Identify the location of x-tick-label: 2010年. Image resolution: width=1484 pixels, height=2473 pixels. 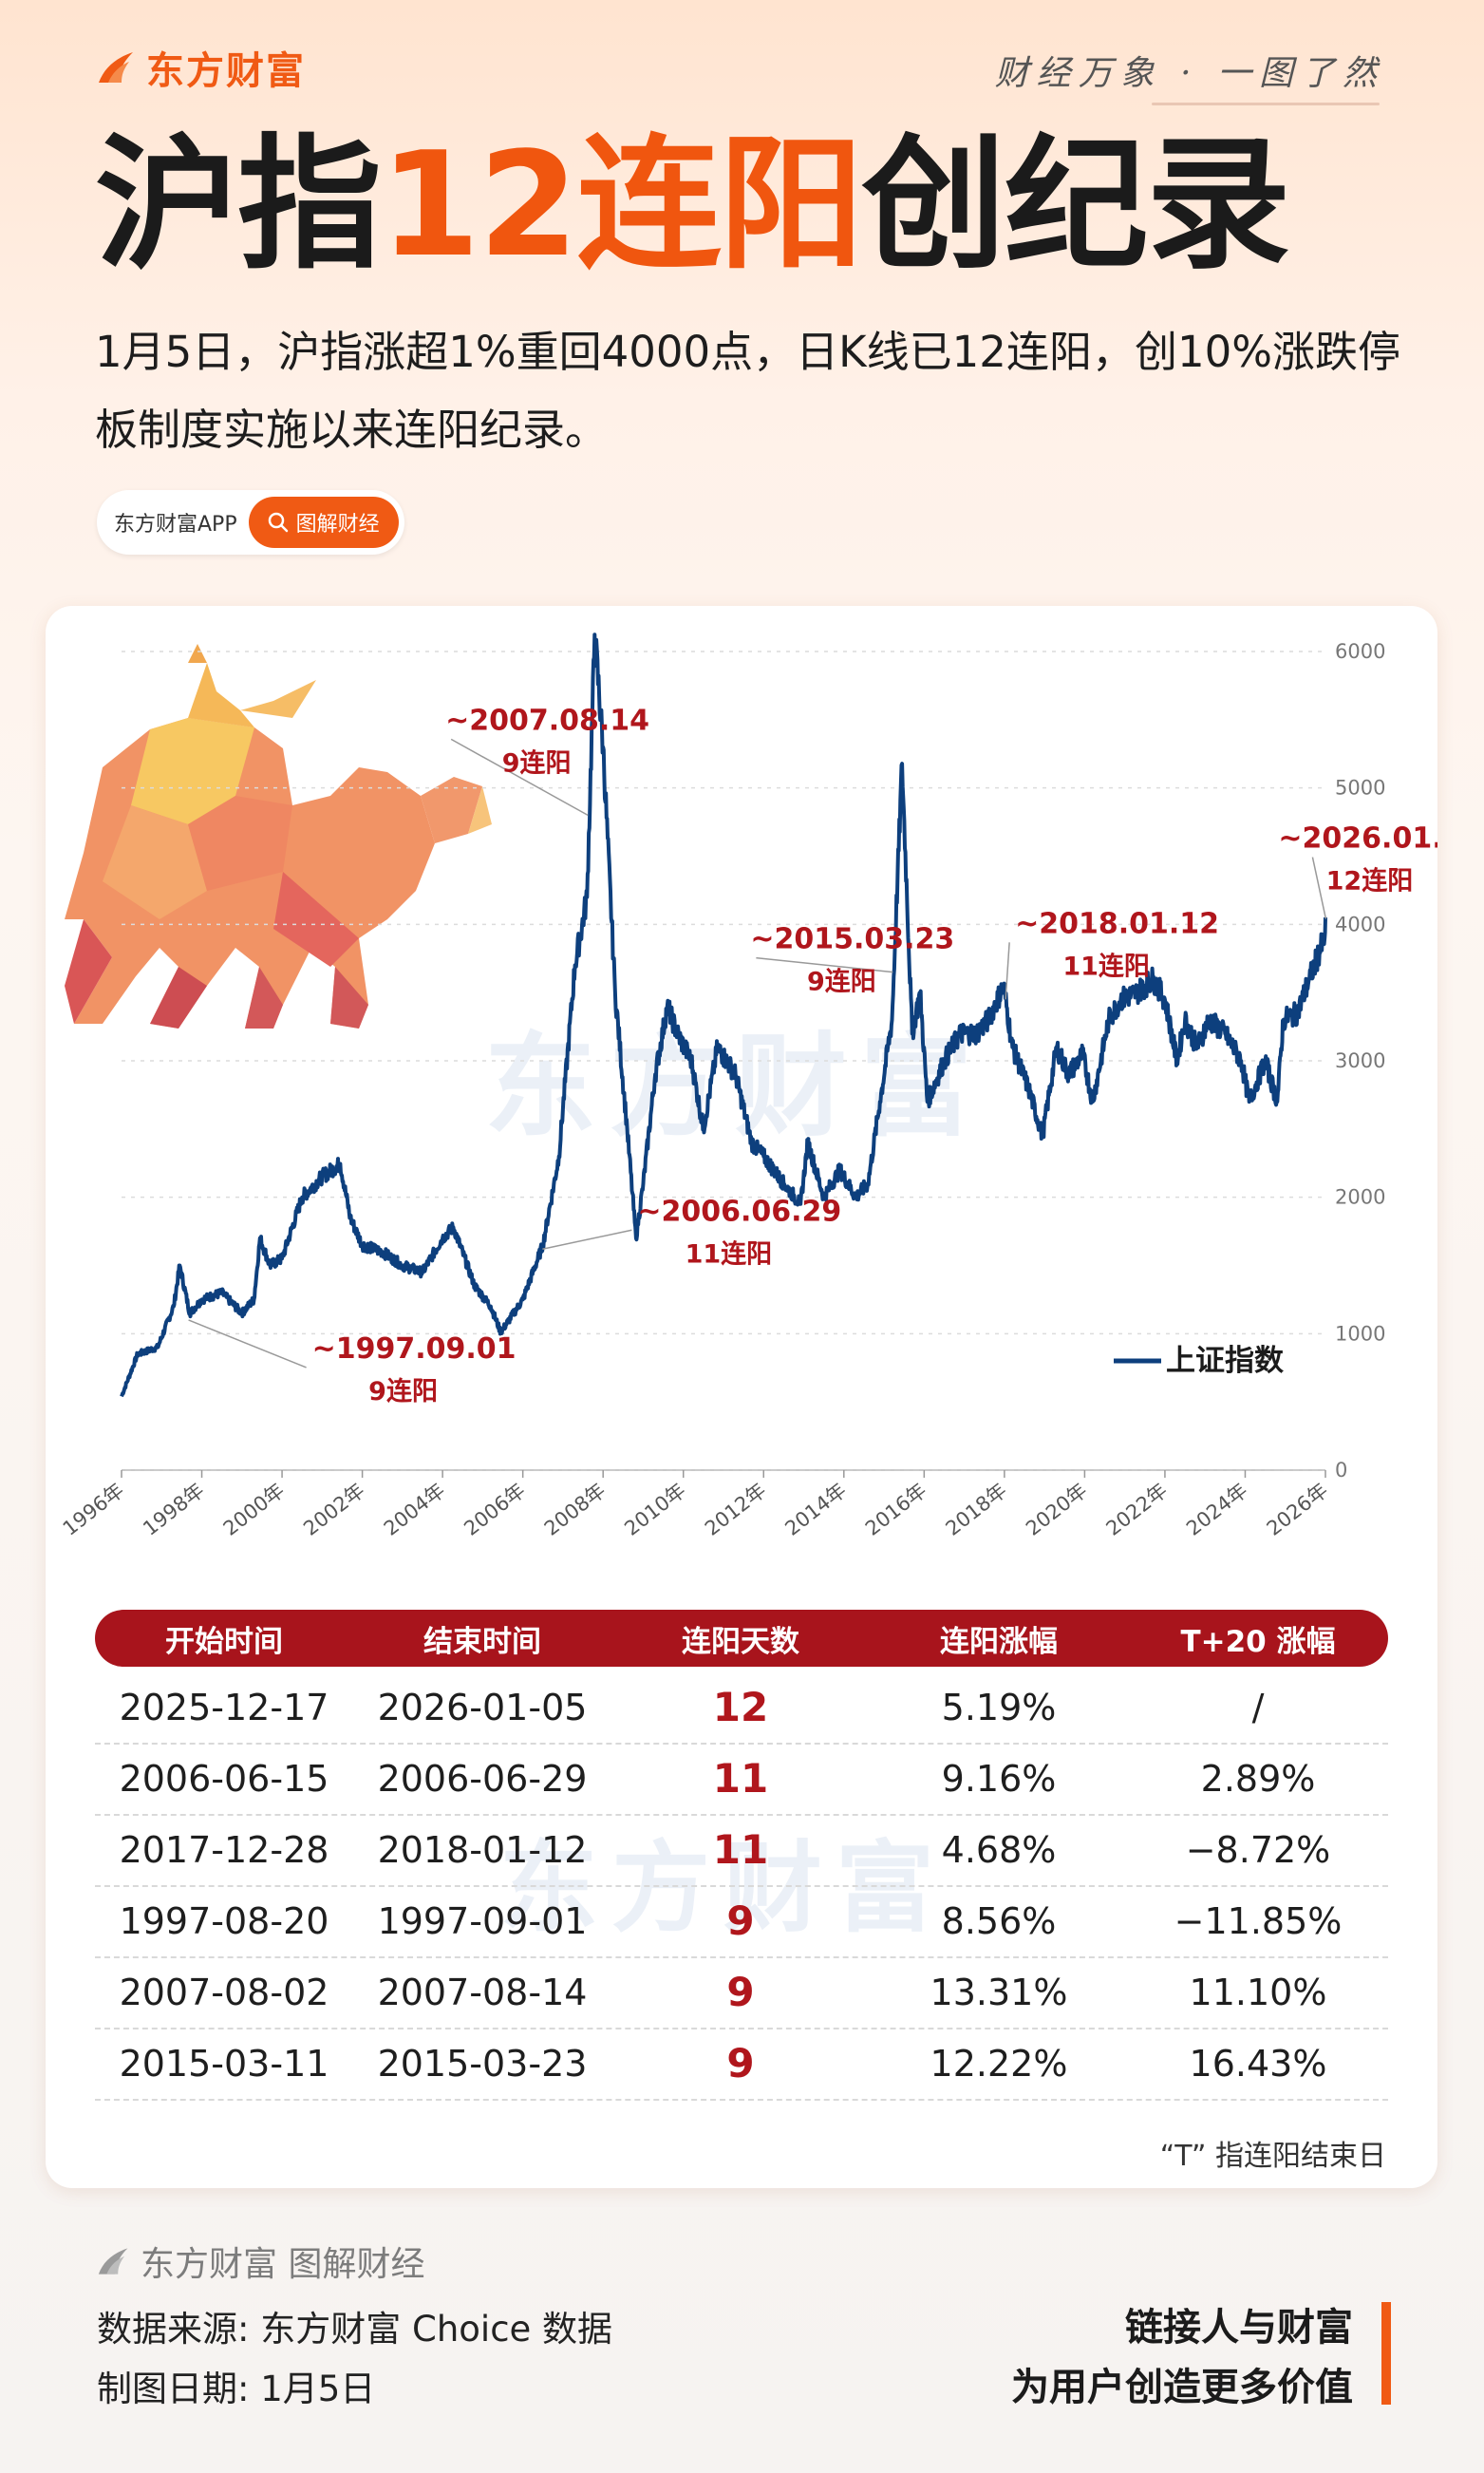
(654, 1509).